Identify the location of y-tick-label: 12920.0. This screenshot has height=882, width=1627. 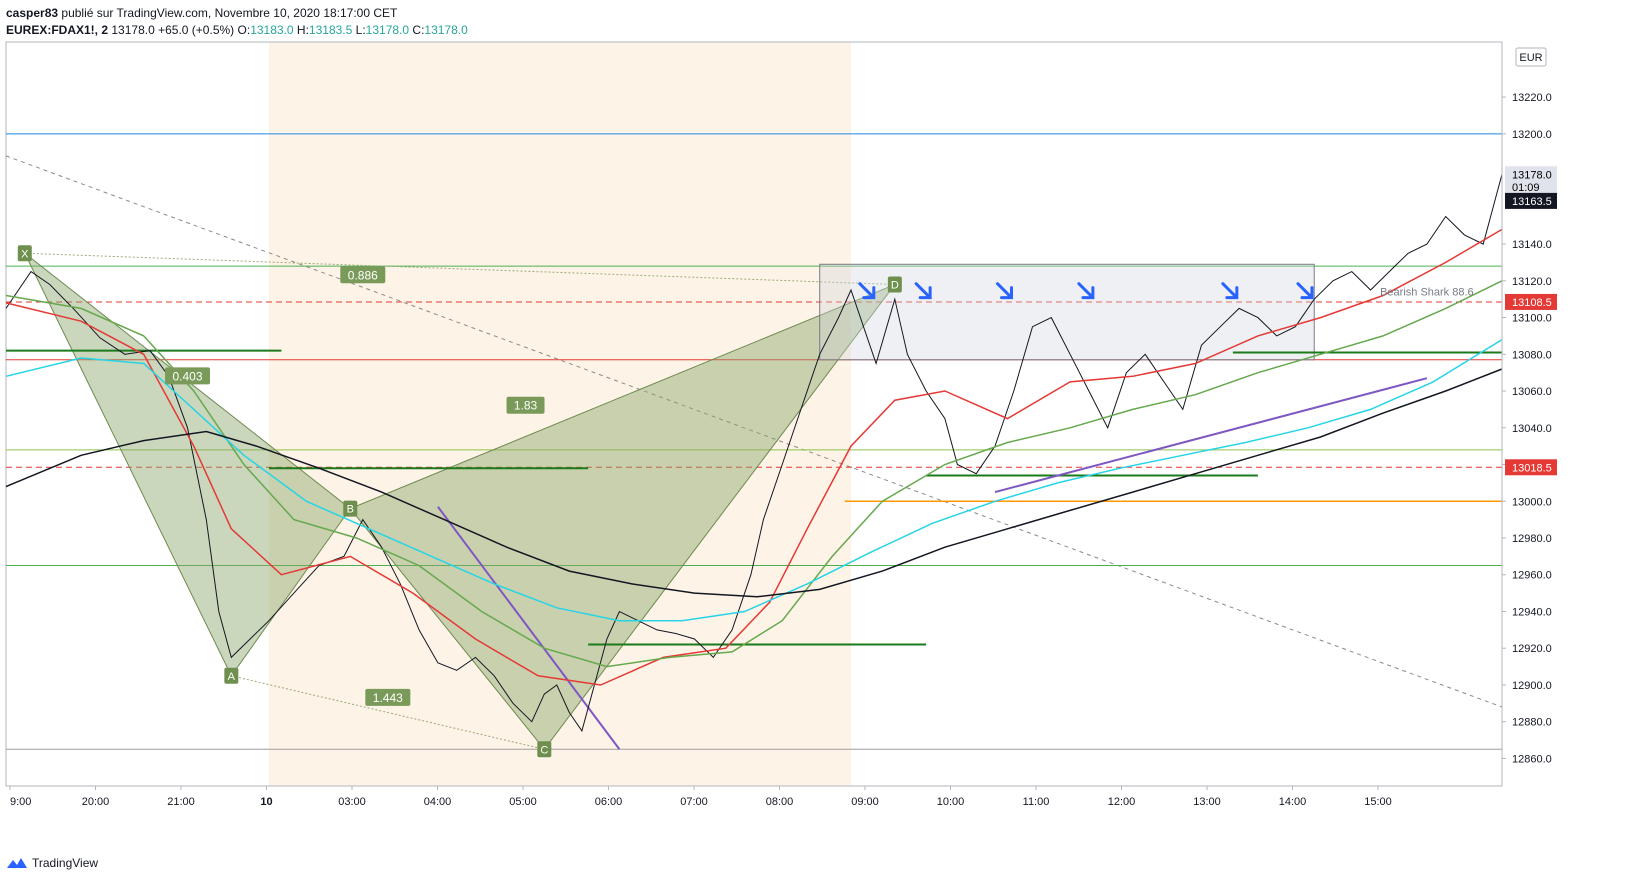
(1532, 649).